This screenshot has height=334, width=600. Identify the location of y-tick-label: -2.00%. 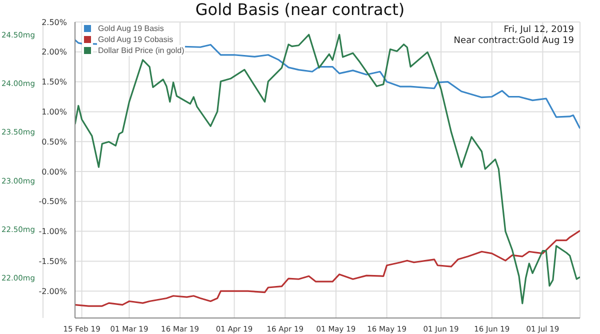
(53, 291).